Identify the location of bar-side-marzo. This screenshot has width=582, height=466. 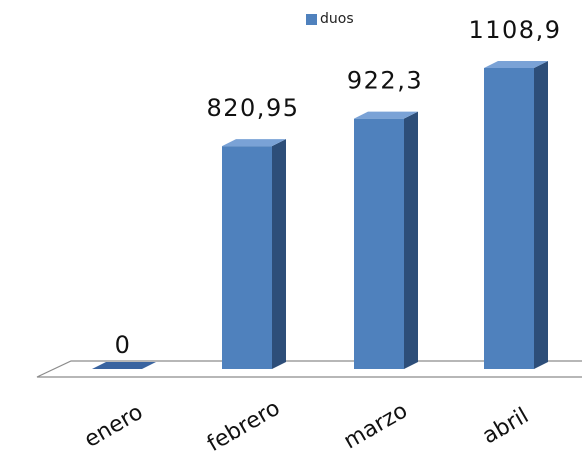
(411, 240).